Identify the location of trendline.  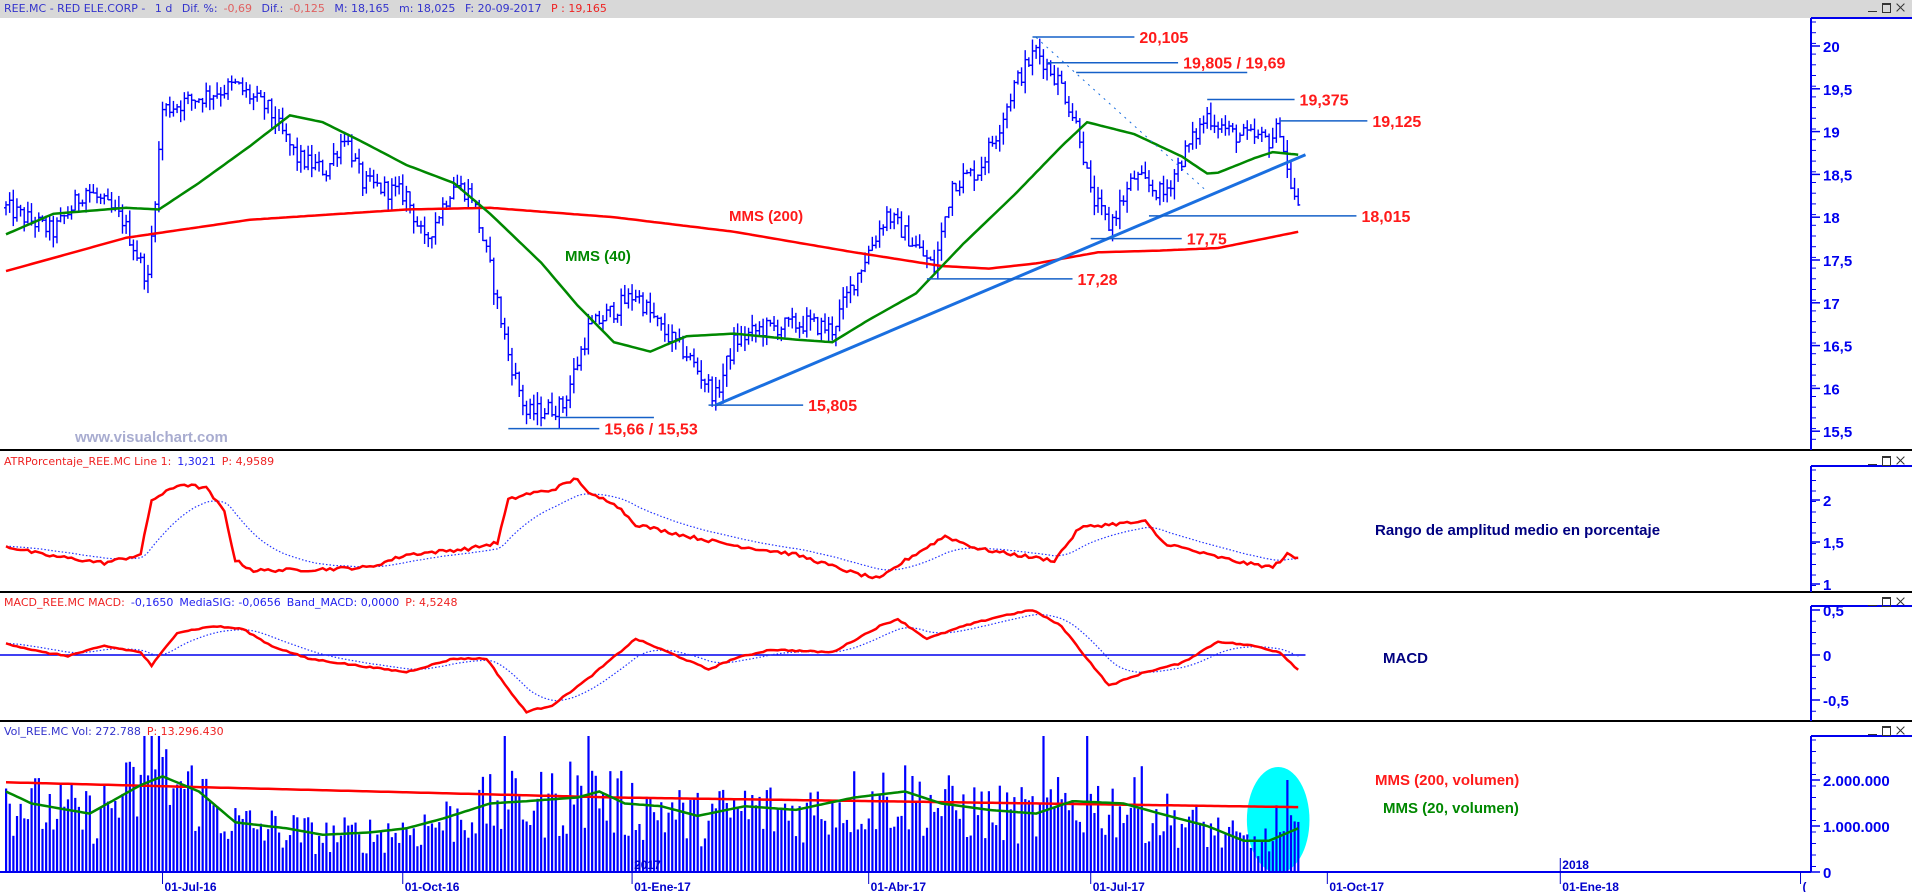
(1011, 280).